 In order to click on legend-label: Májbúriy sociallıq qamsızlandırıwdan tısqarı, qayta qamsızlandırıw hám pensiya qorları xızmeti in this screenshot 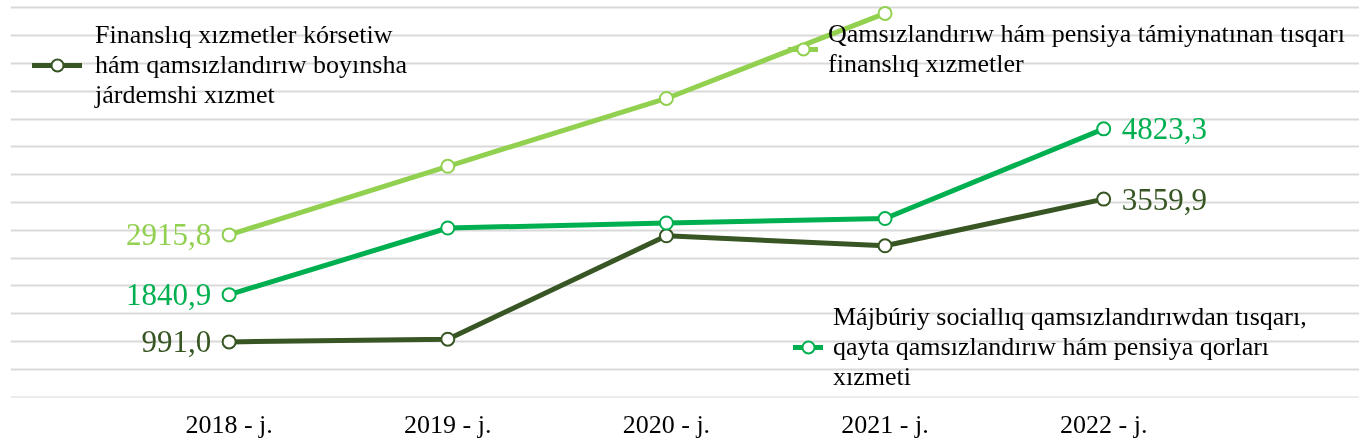, I will do `click(1070, 347)`.